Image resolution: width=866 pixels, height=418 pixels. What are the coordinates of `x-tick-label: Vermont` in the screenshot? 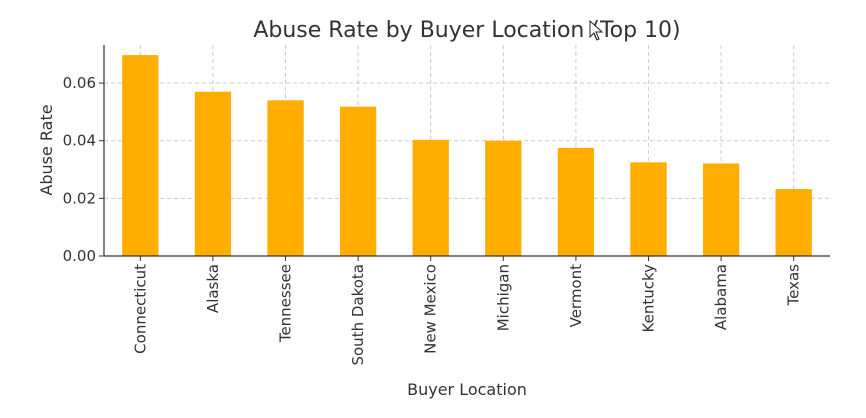 It's located at (576, 296).